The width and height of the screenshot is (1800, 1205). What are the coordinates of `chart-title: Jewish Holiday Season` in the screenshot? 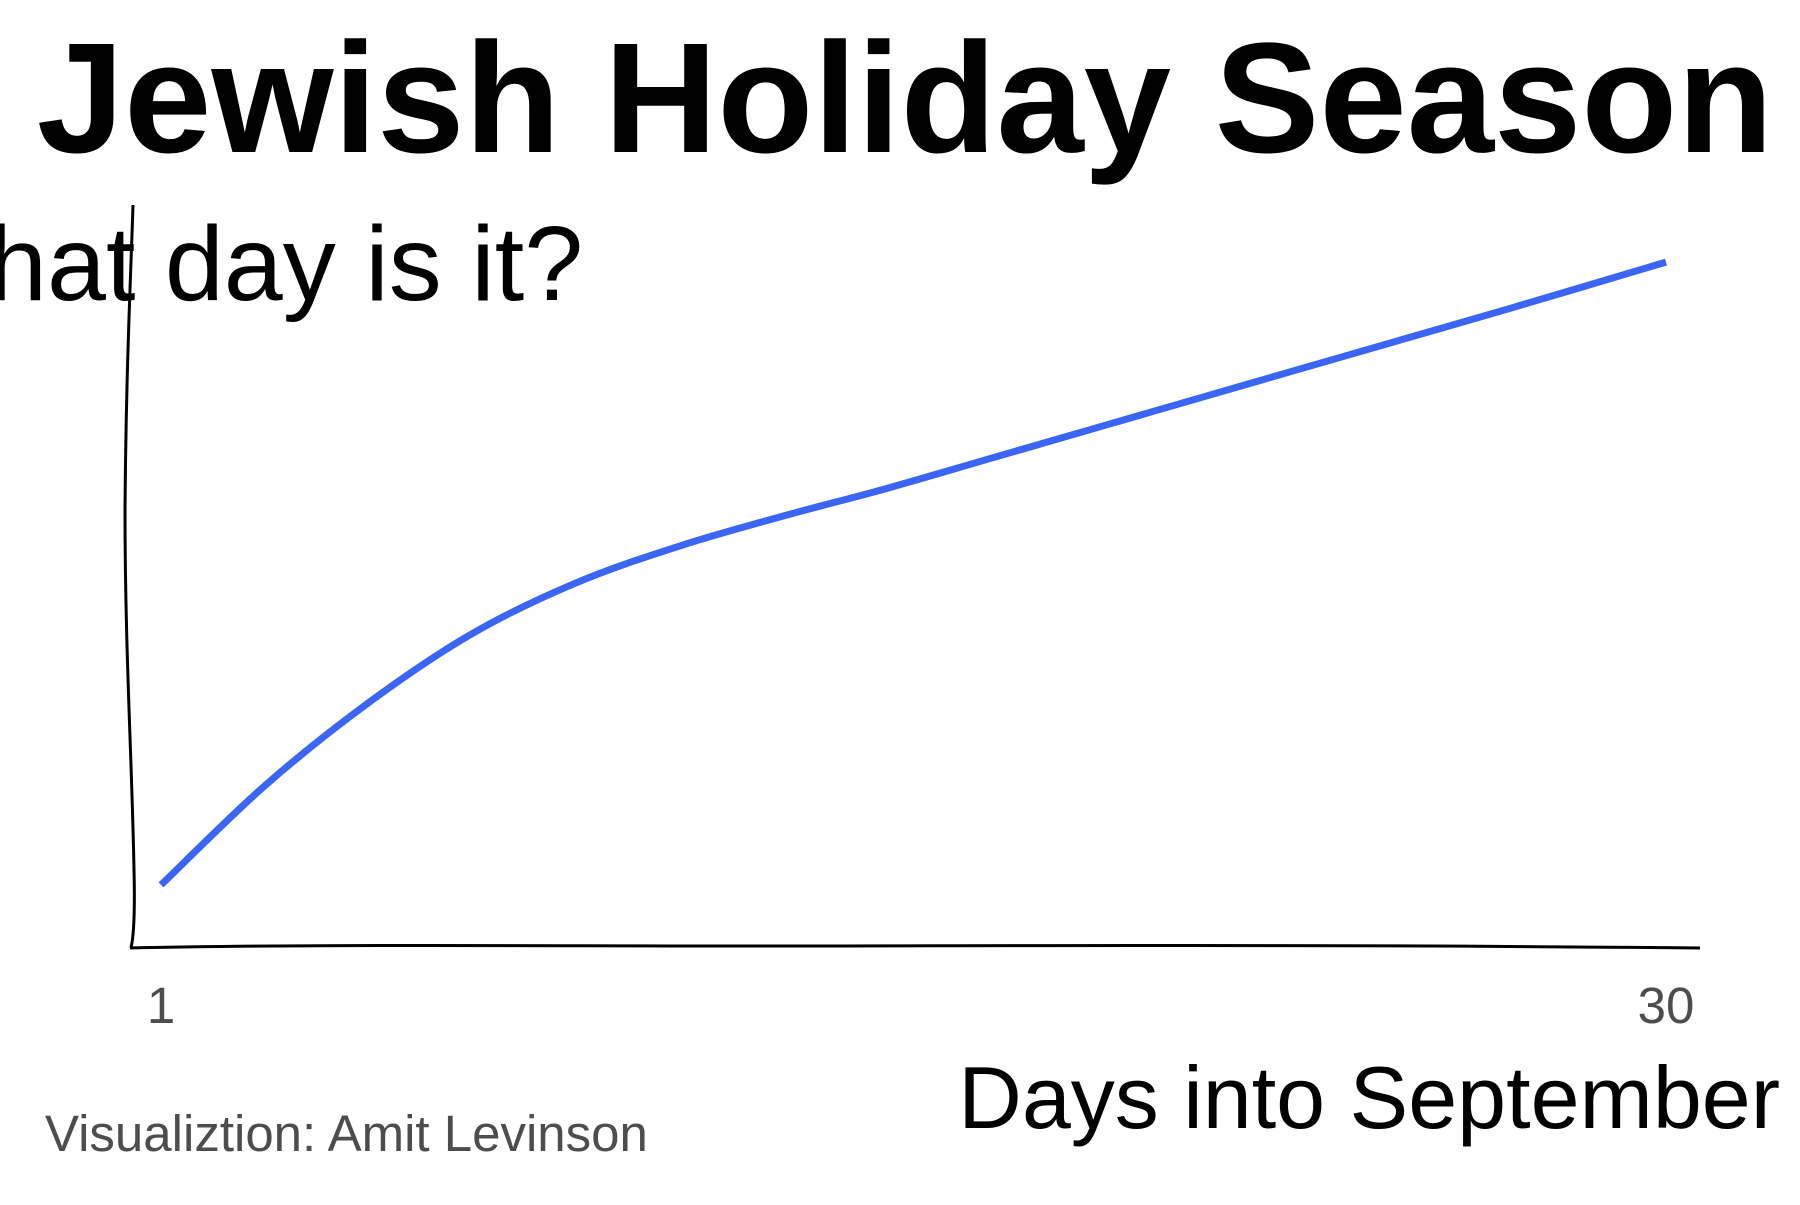 It's located at (905, 98).